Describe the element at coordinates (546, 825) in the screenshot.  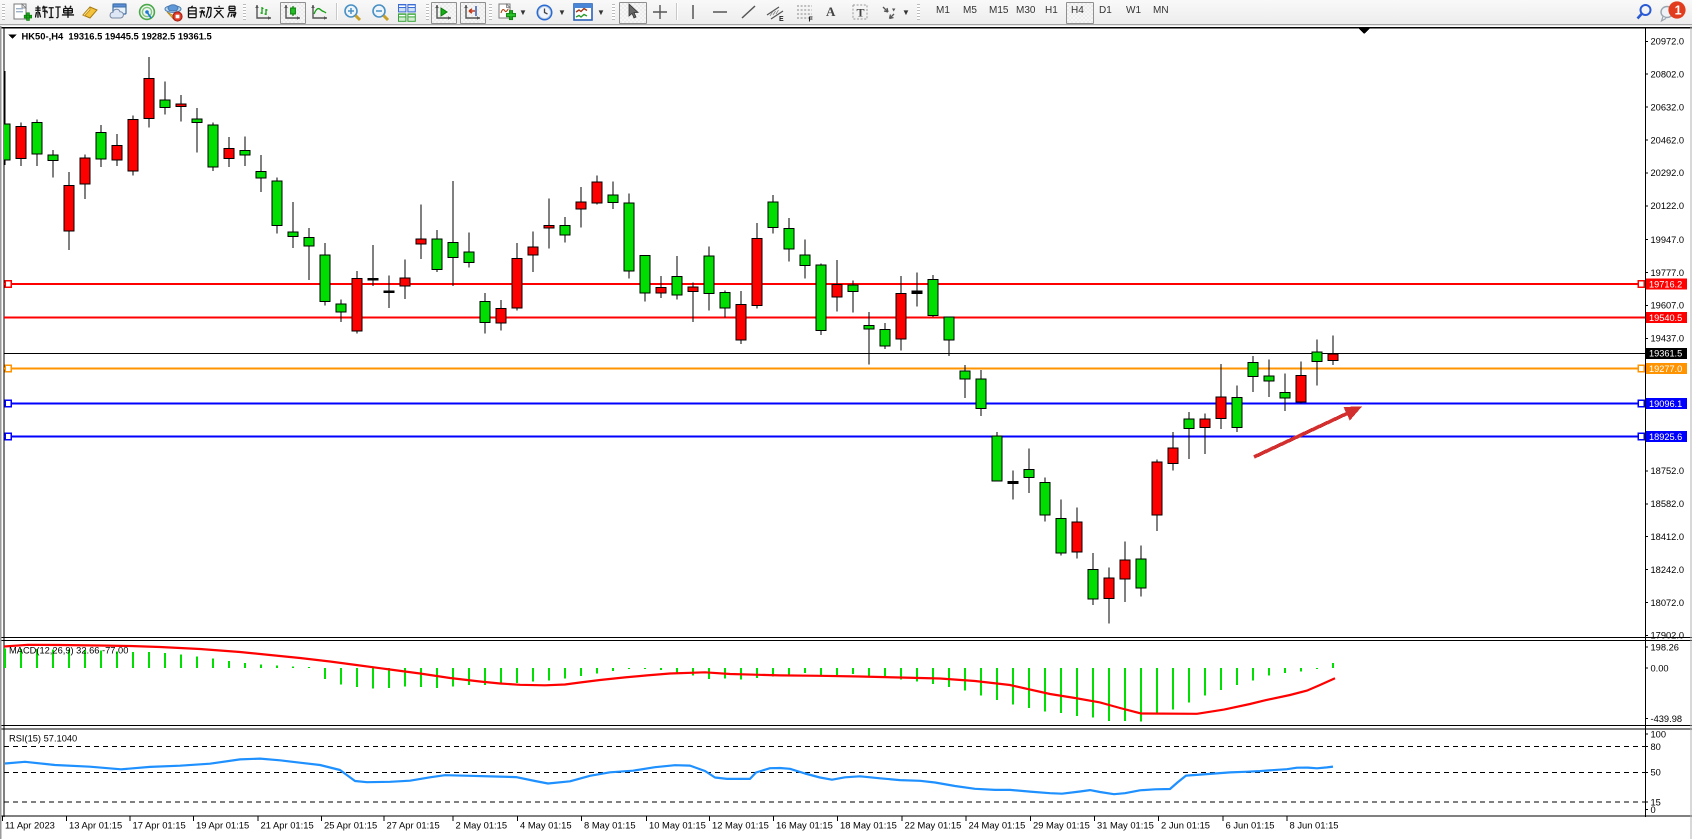
I see `svg-text: 4 May 01:15` at that location.